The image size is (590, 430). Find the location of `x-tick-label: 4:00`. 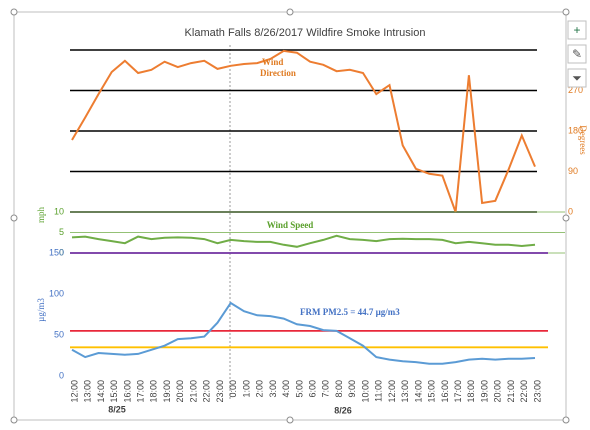

x-tick-label: 4:00 is located at coordinates (286, 389).